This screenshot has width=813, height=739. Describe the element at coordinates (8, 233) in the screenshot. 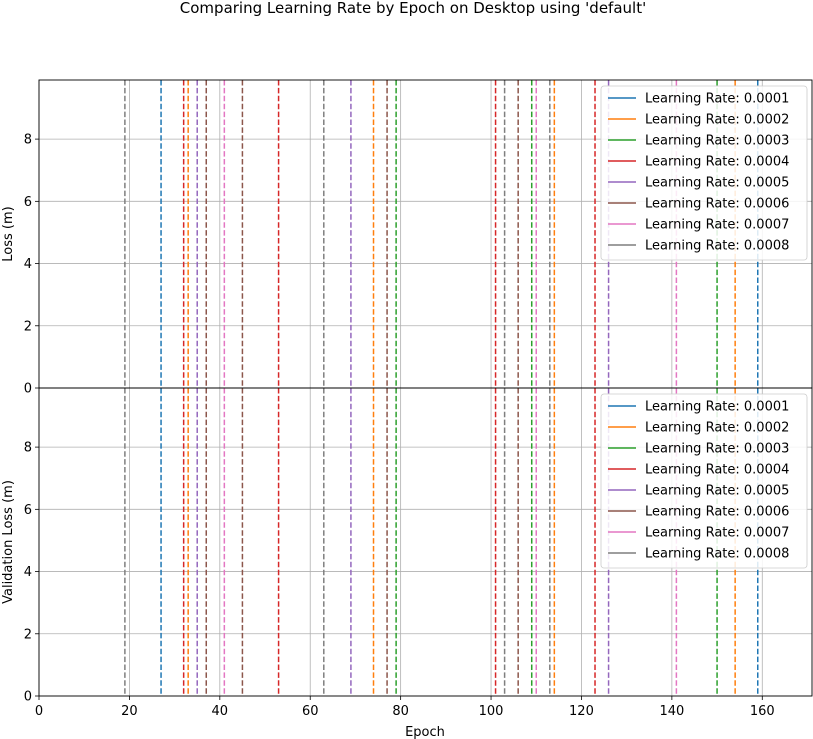

I see `y-axis-label: Loss (m)` at that location.